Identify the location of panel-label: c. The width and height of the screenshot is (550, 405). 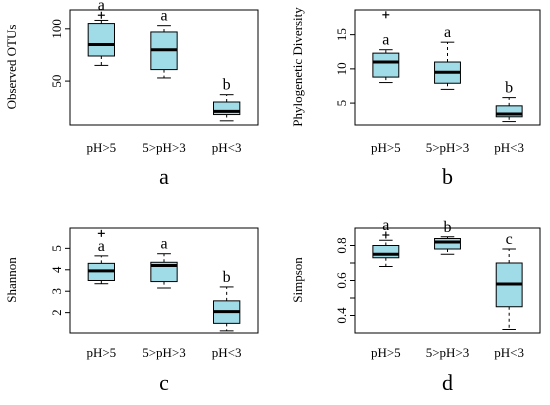
(164, 382).